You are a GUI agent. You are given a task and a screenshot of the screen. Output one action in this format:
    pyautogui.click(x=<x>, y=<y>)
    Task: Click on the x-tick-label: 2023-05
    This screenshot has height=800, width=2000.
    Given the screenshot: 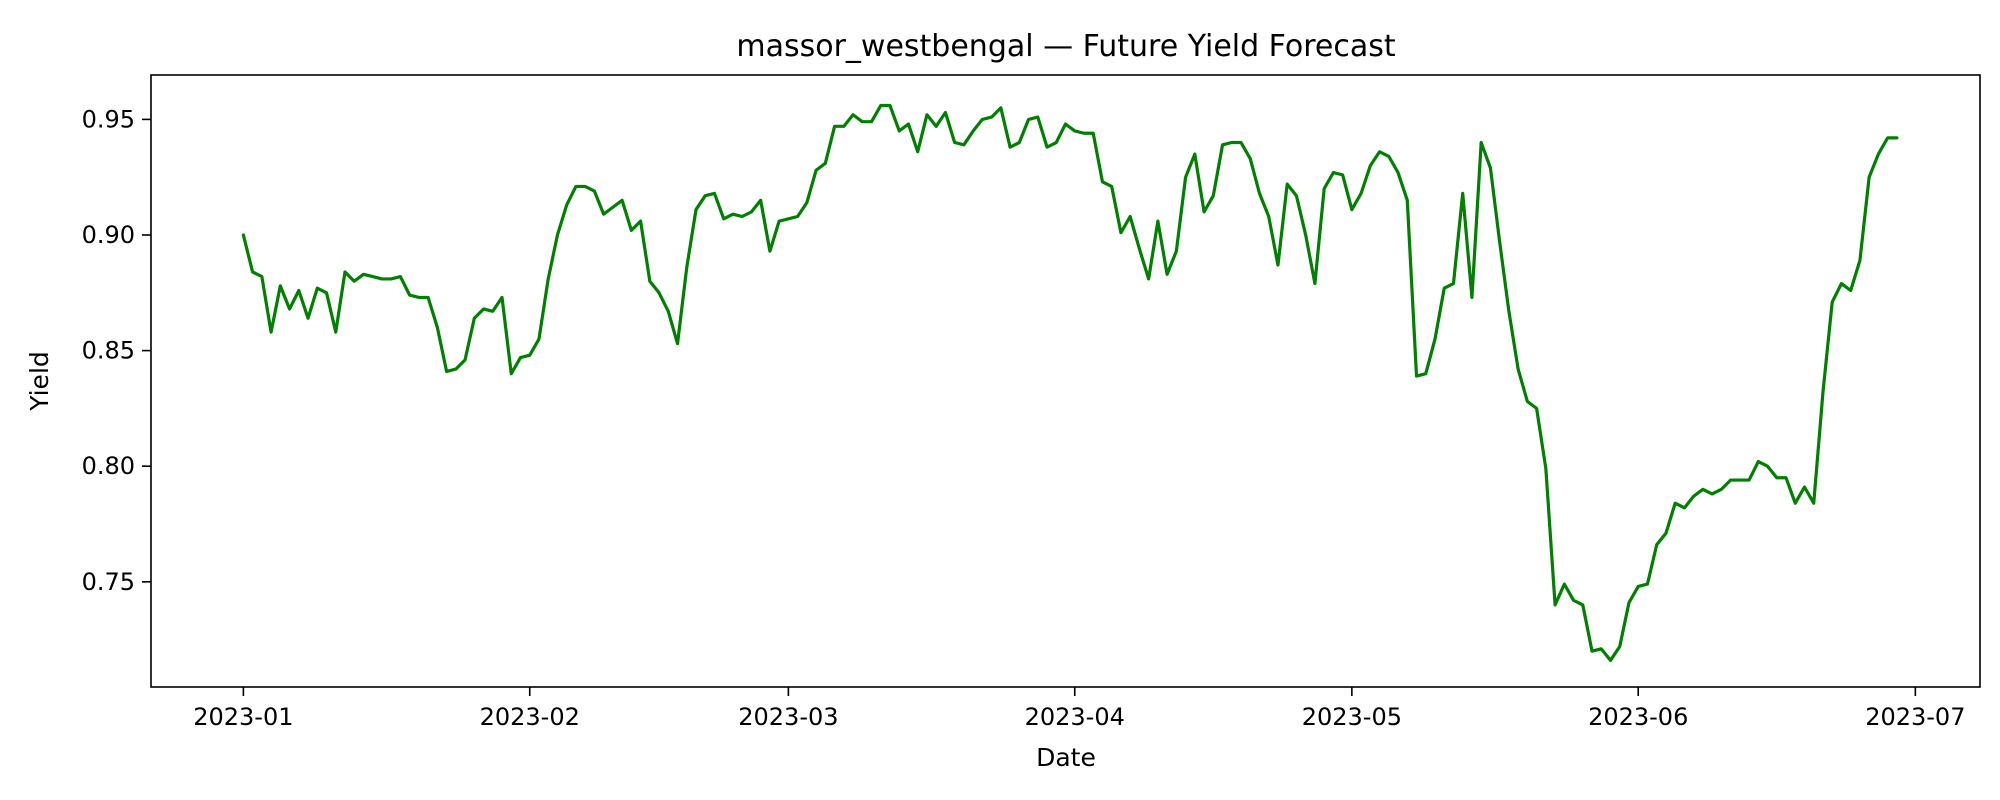 What is the action you would take?
    pyautogui.click(x=1352, y=717)
    